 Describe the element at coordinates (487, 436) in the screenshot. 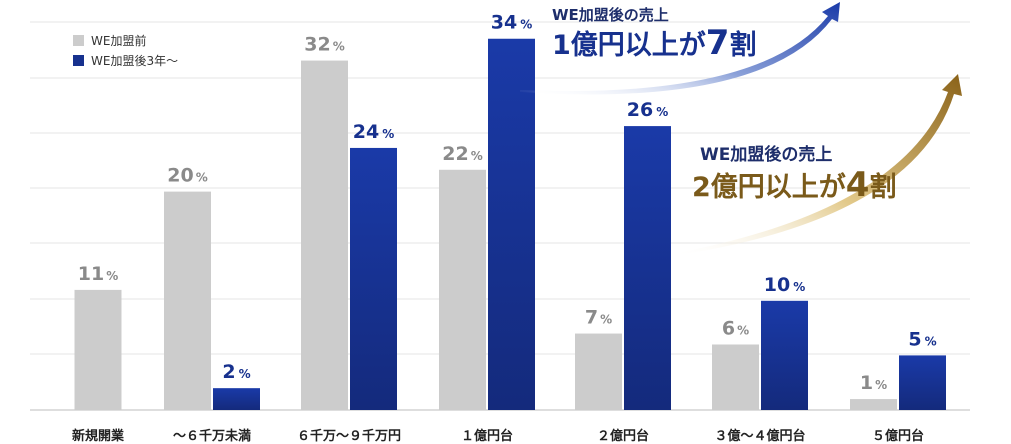

I see `x-tick-label-3: １億円台` at that location.